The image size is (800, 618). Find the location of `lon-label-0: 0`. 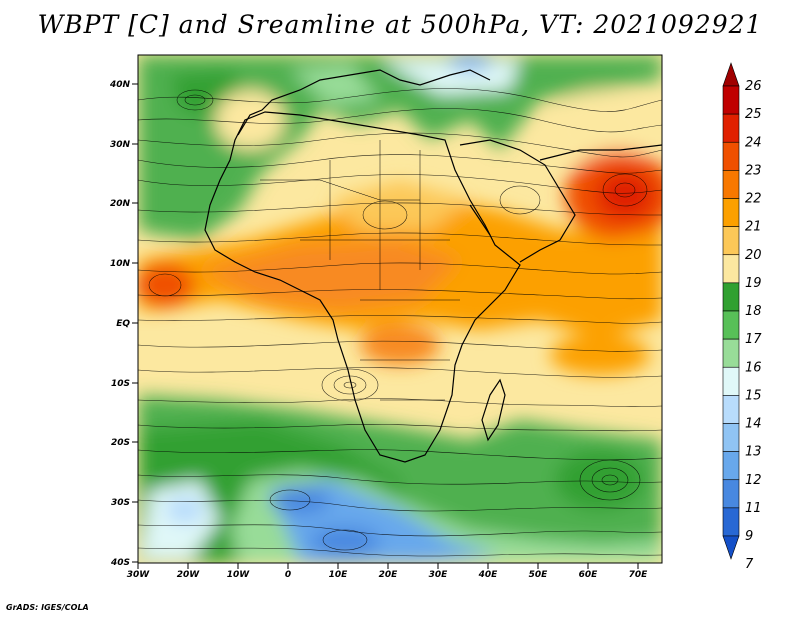

lon-label-0: 0 is located at coordinates (288, 575).